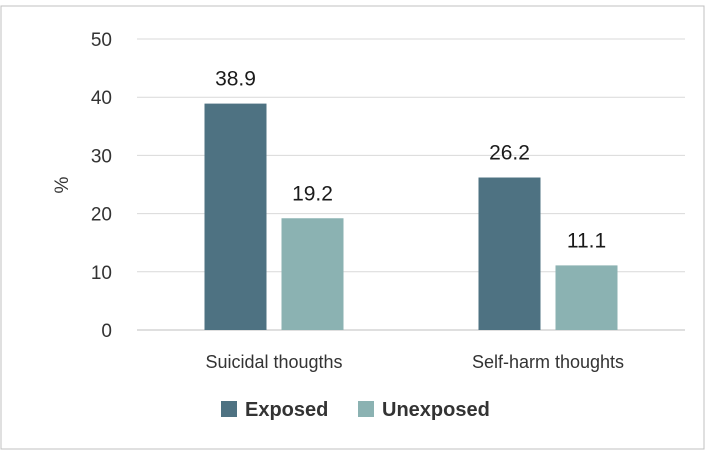 This screenshot has height=450, width=705. What do you see at coordinates (366, 409) in the screenshot?
I see `legend-swatch-unexposed` at bounding box center [366, 409].